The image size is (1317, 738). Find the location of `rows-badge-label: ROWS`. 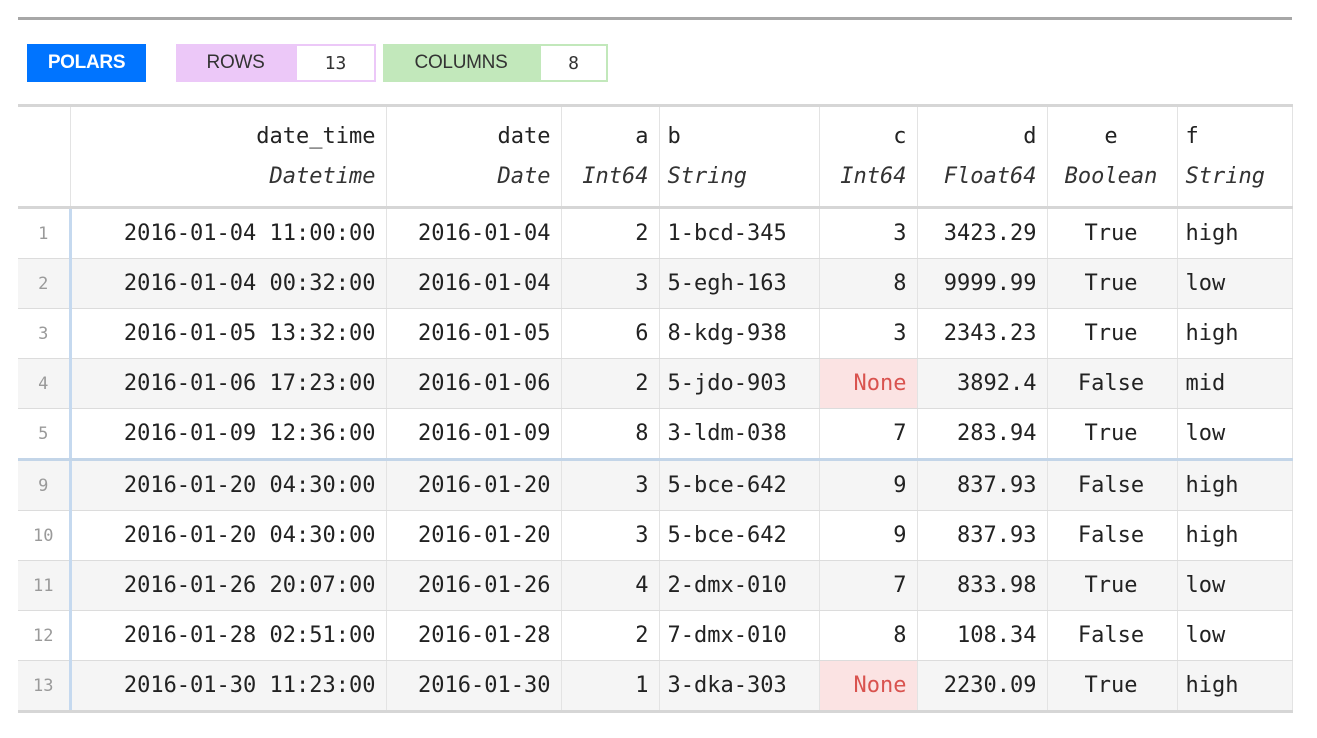

rows-badge-label: ROWS is located at coordinates (235, 63).